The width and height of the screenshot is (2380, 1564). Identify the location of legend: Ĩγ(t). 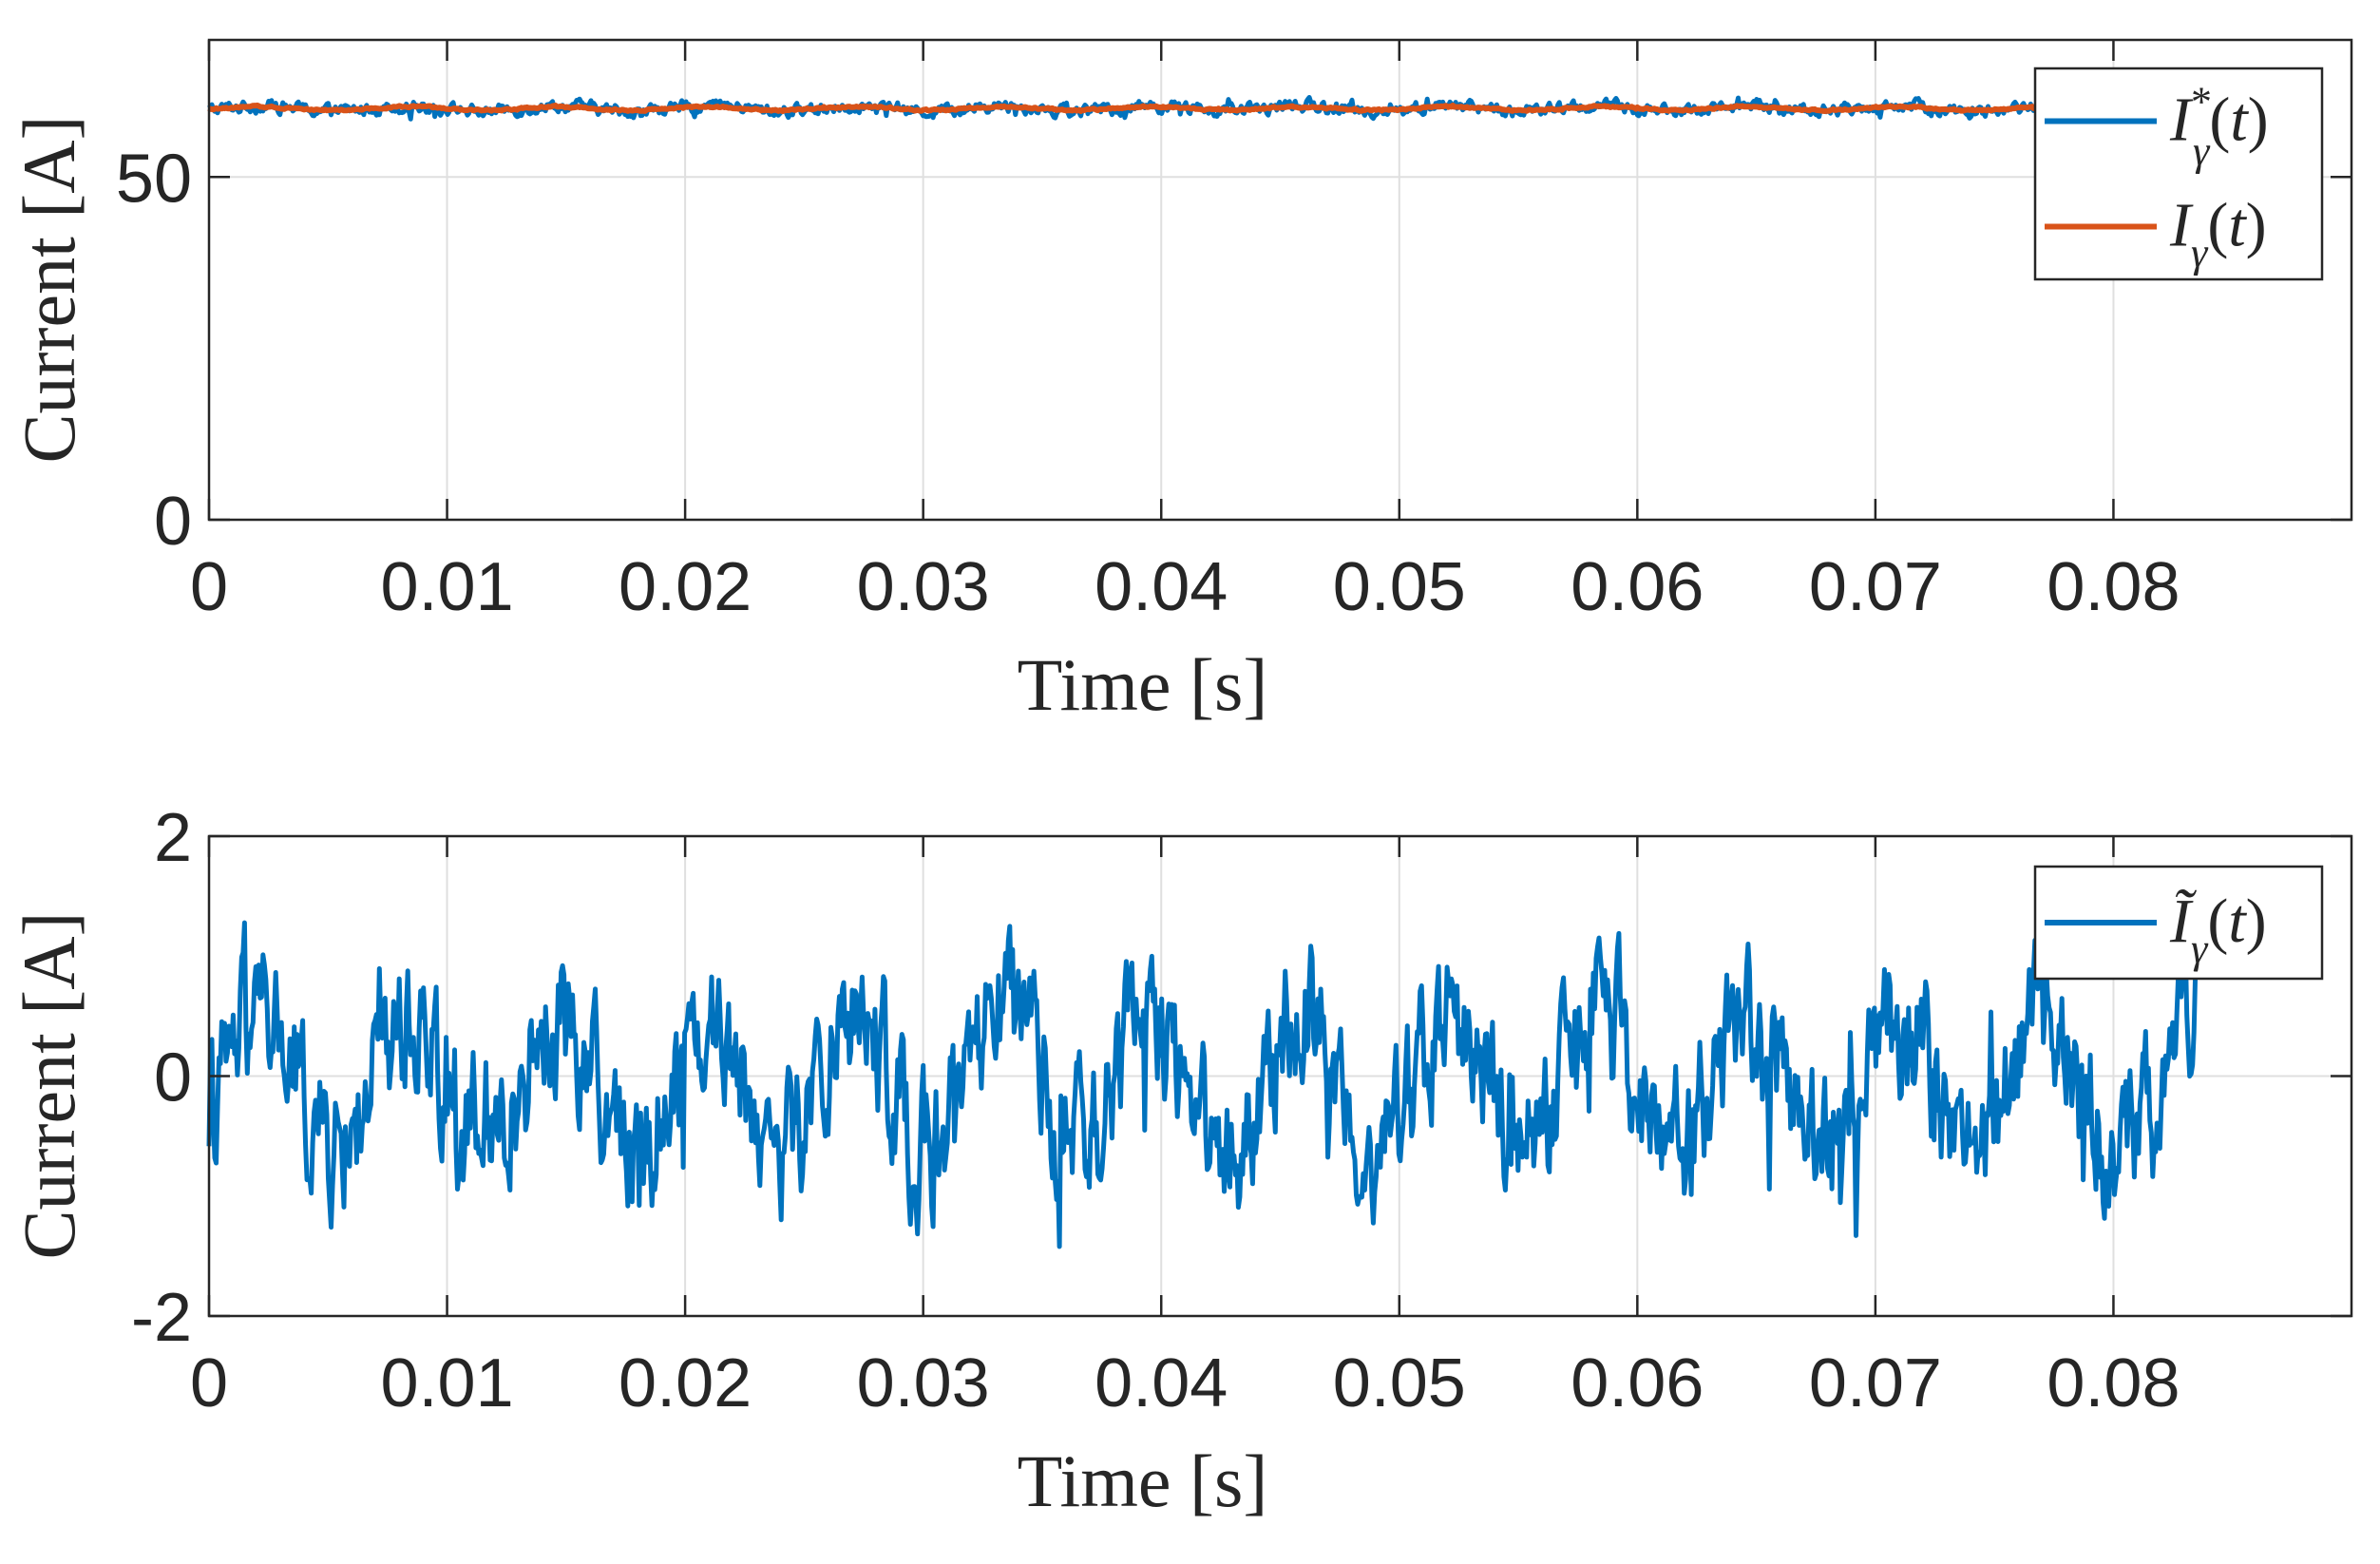
(2178, 923).